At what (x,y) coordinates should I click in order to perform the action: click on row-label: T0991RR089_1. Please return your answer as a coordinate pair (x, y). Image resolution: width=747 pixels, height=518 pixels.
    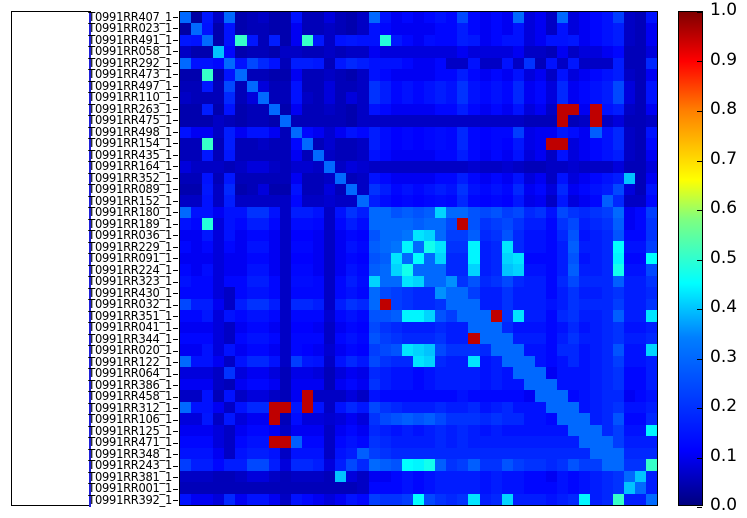
    Looking at the image, I should click on (130, 189).